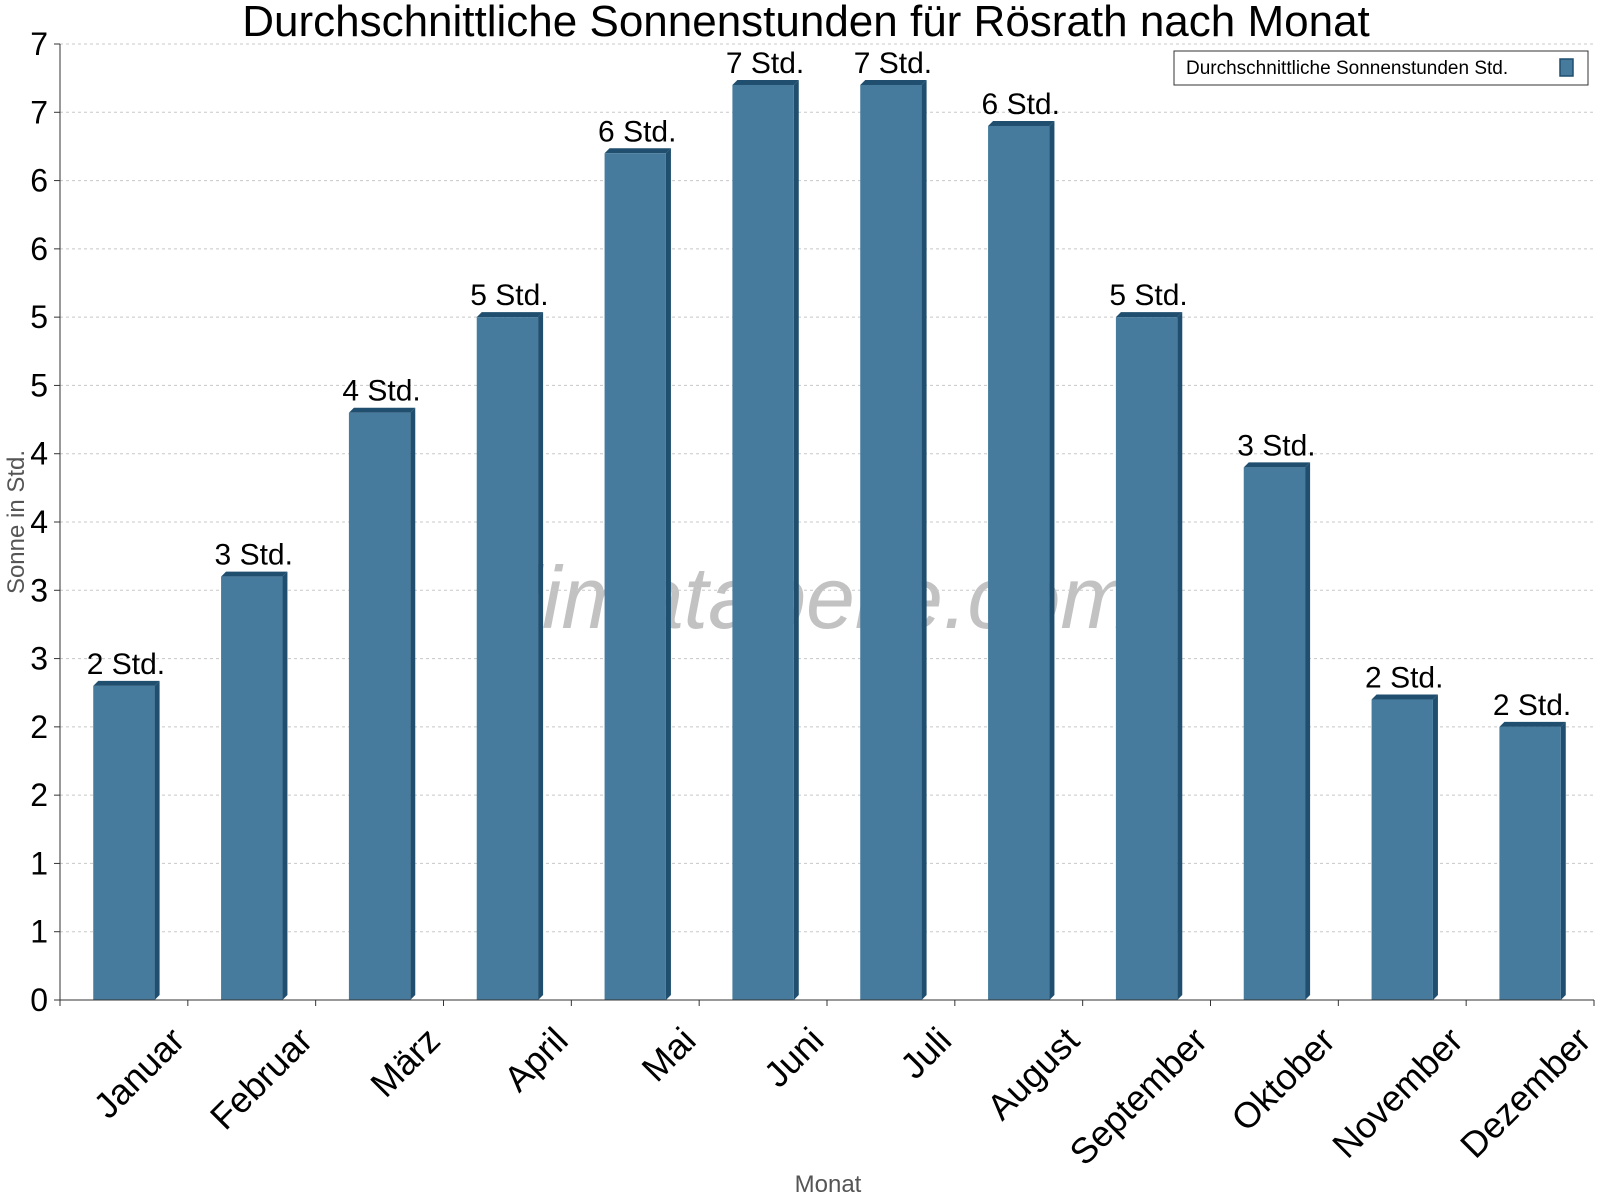 This screenshot has height=1200, width=1600. Describe the element at coordinates (828, 1184) in the screenshot. I see `x-axis-title: Monat` at that location.